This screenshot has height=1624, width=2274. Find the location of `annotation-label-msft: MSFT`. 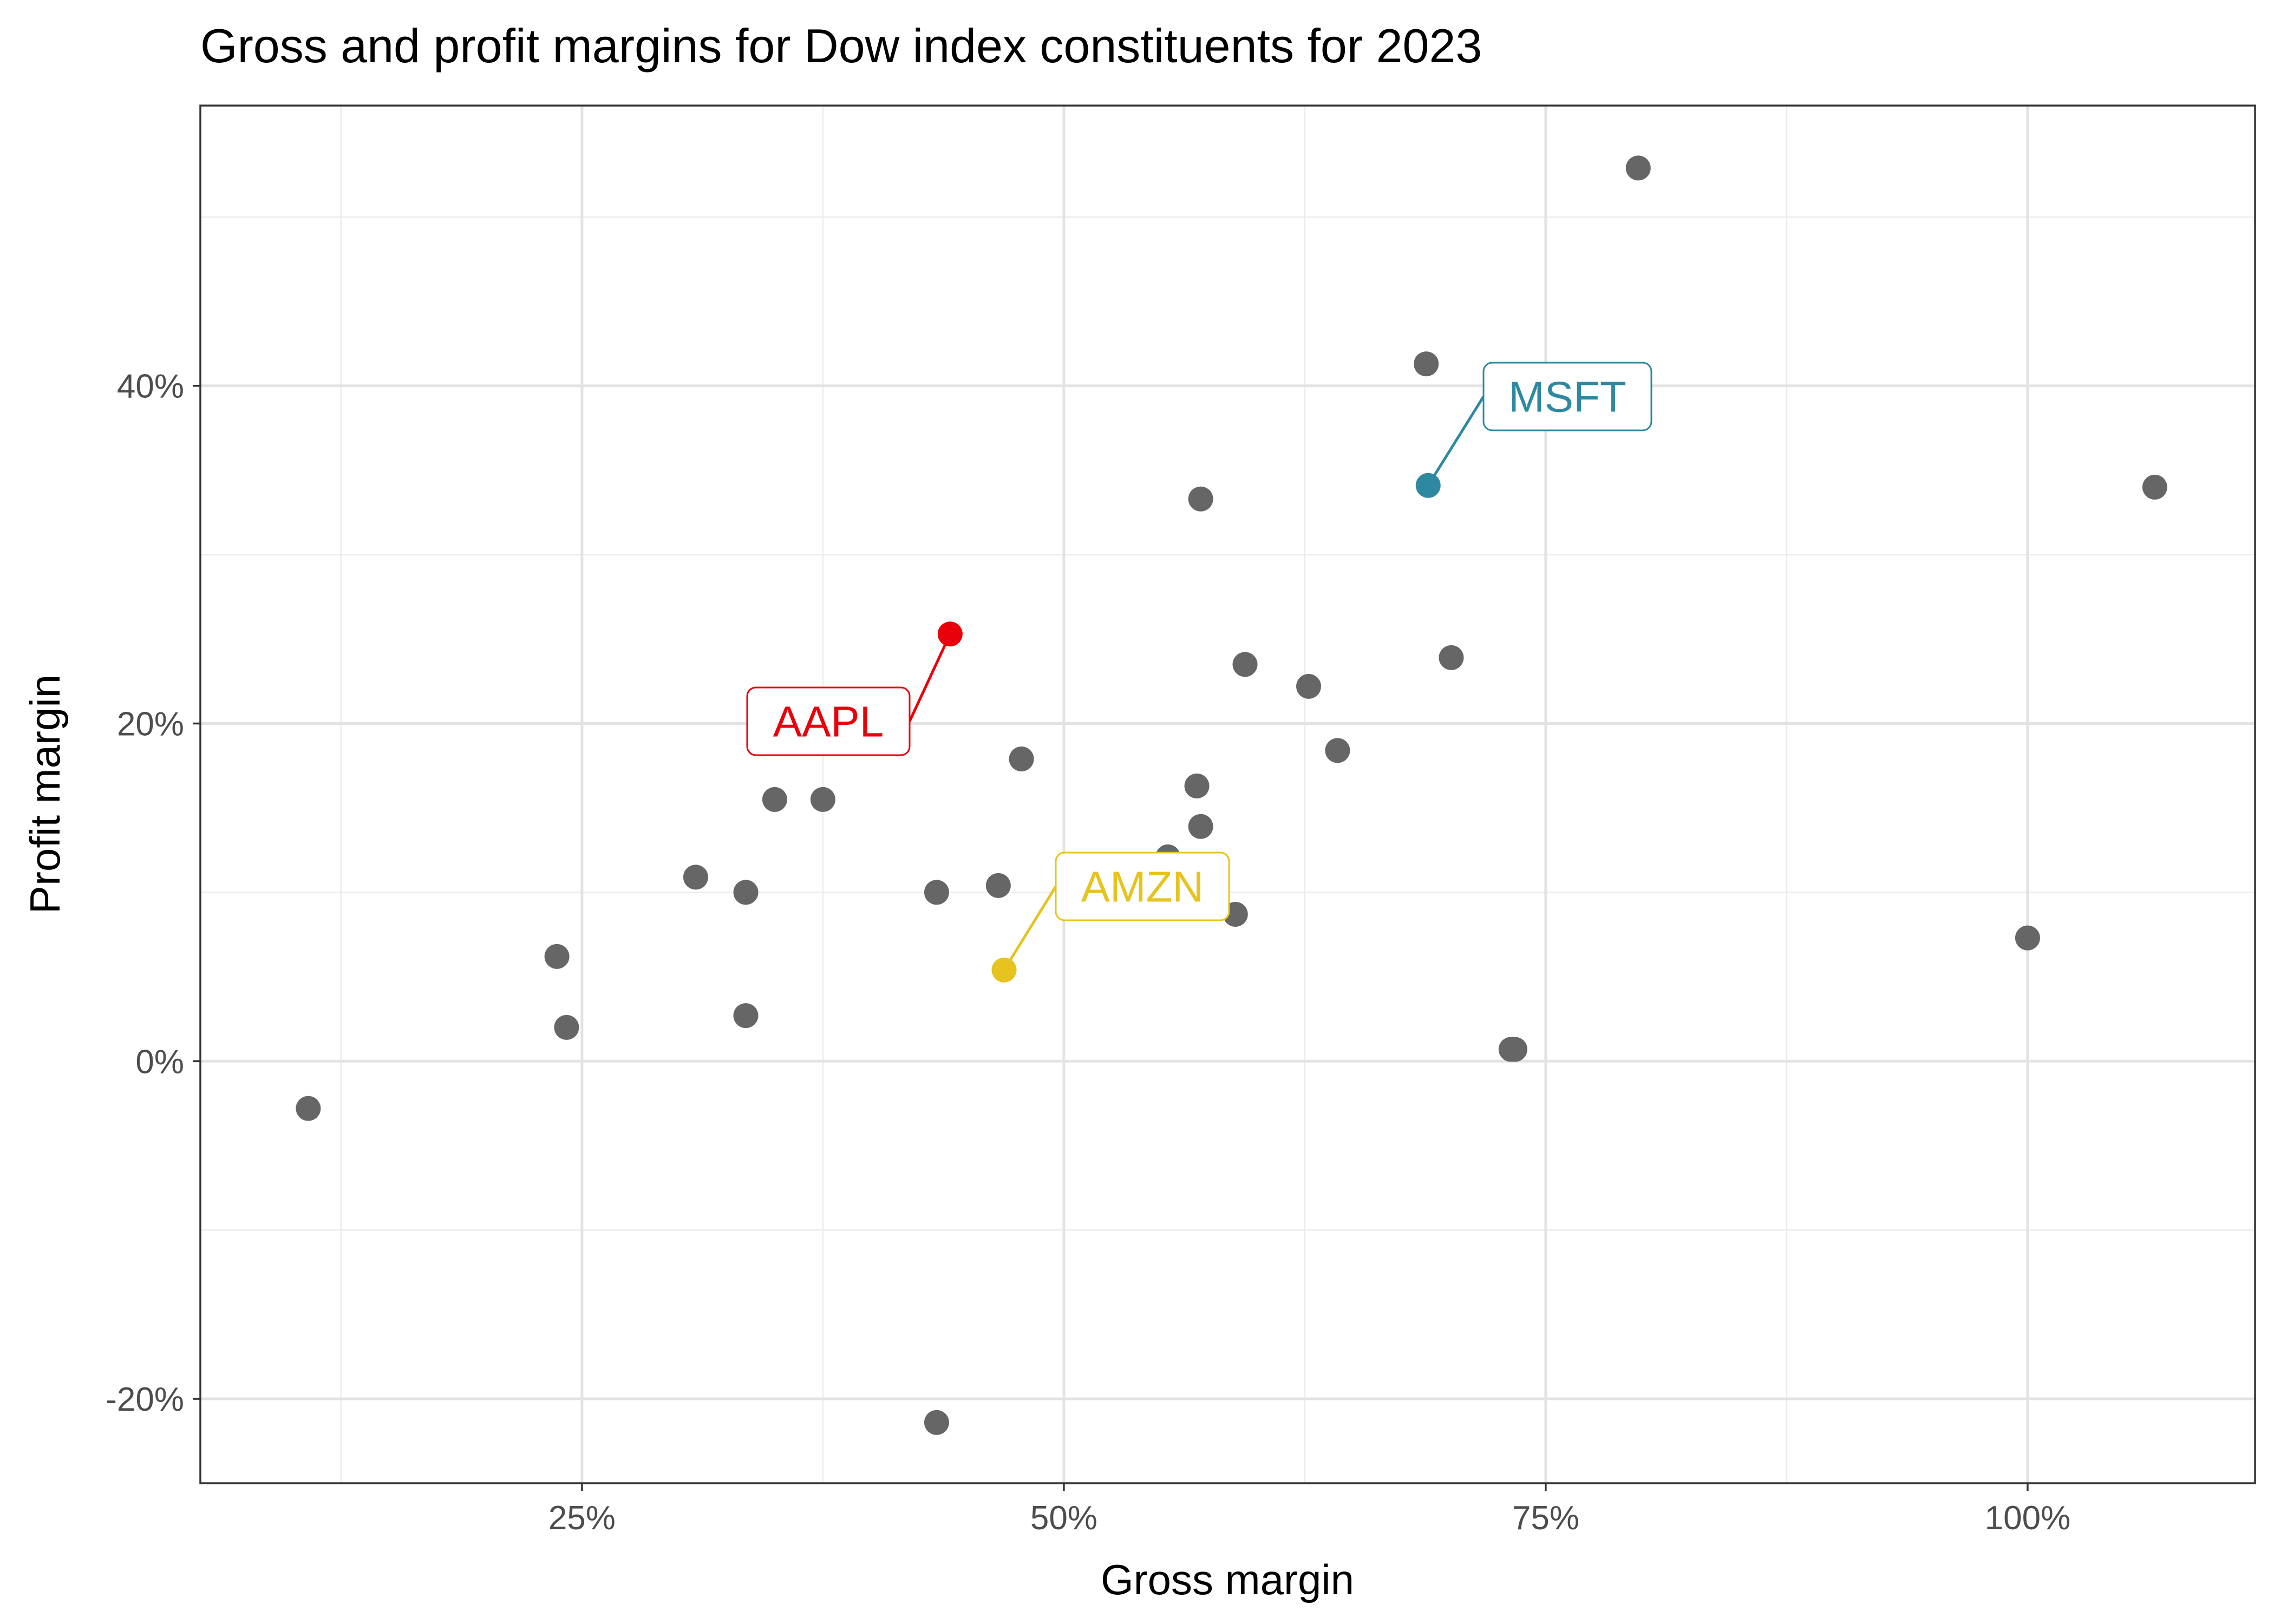

annotation-label-msft: MSFT is located at coordinates (1567, 397).